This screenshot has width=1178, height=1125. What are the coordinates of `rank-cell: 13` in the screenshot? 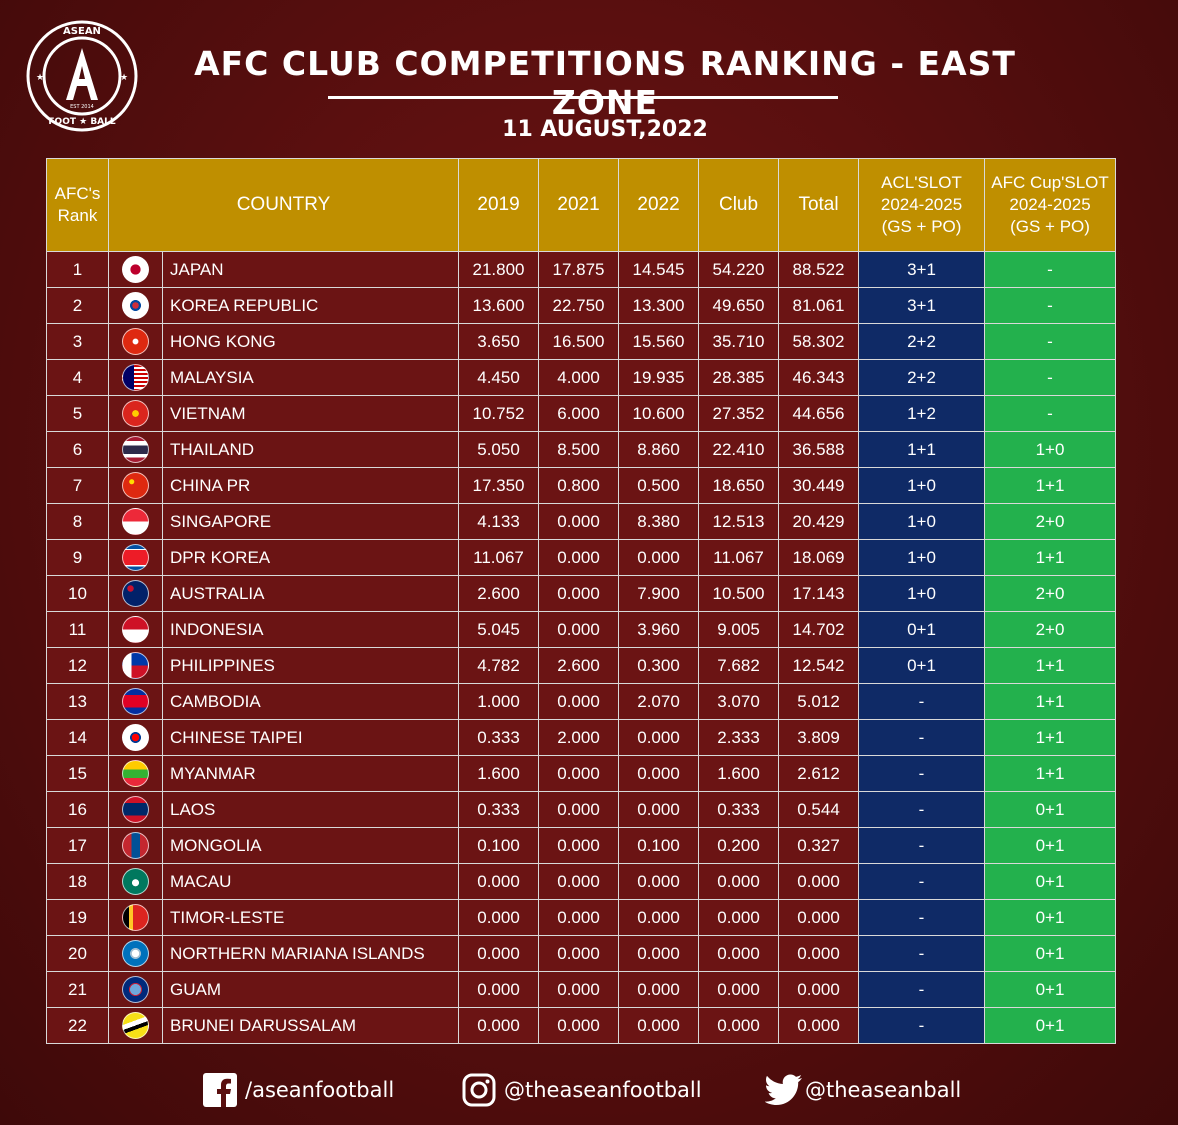 It's located at (77, 701).